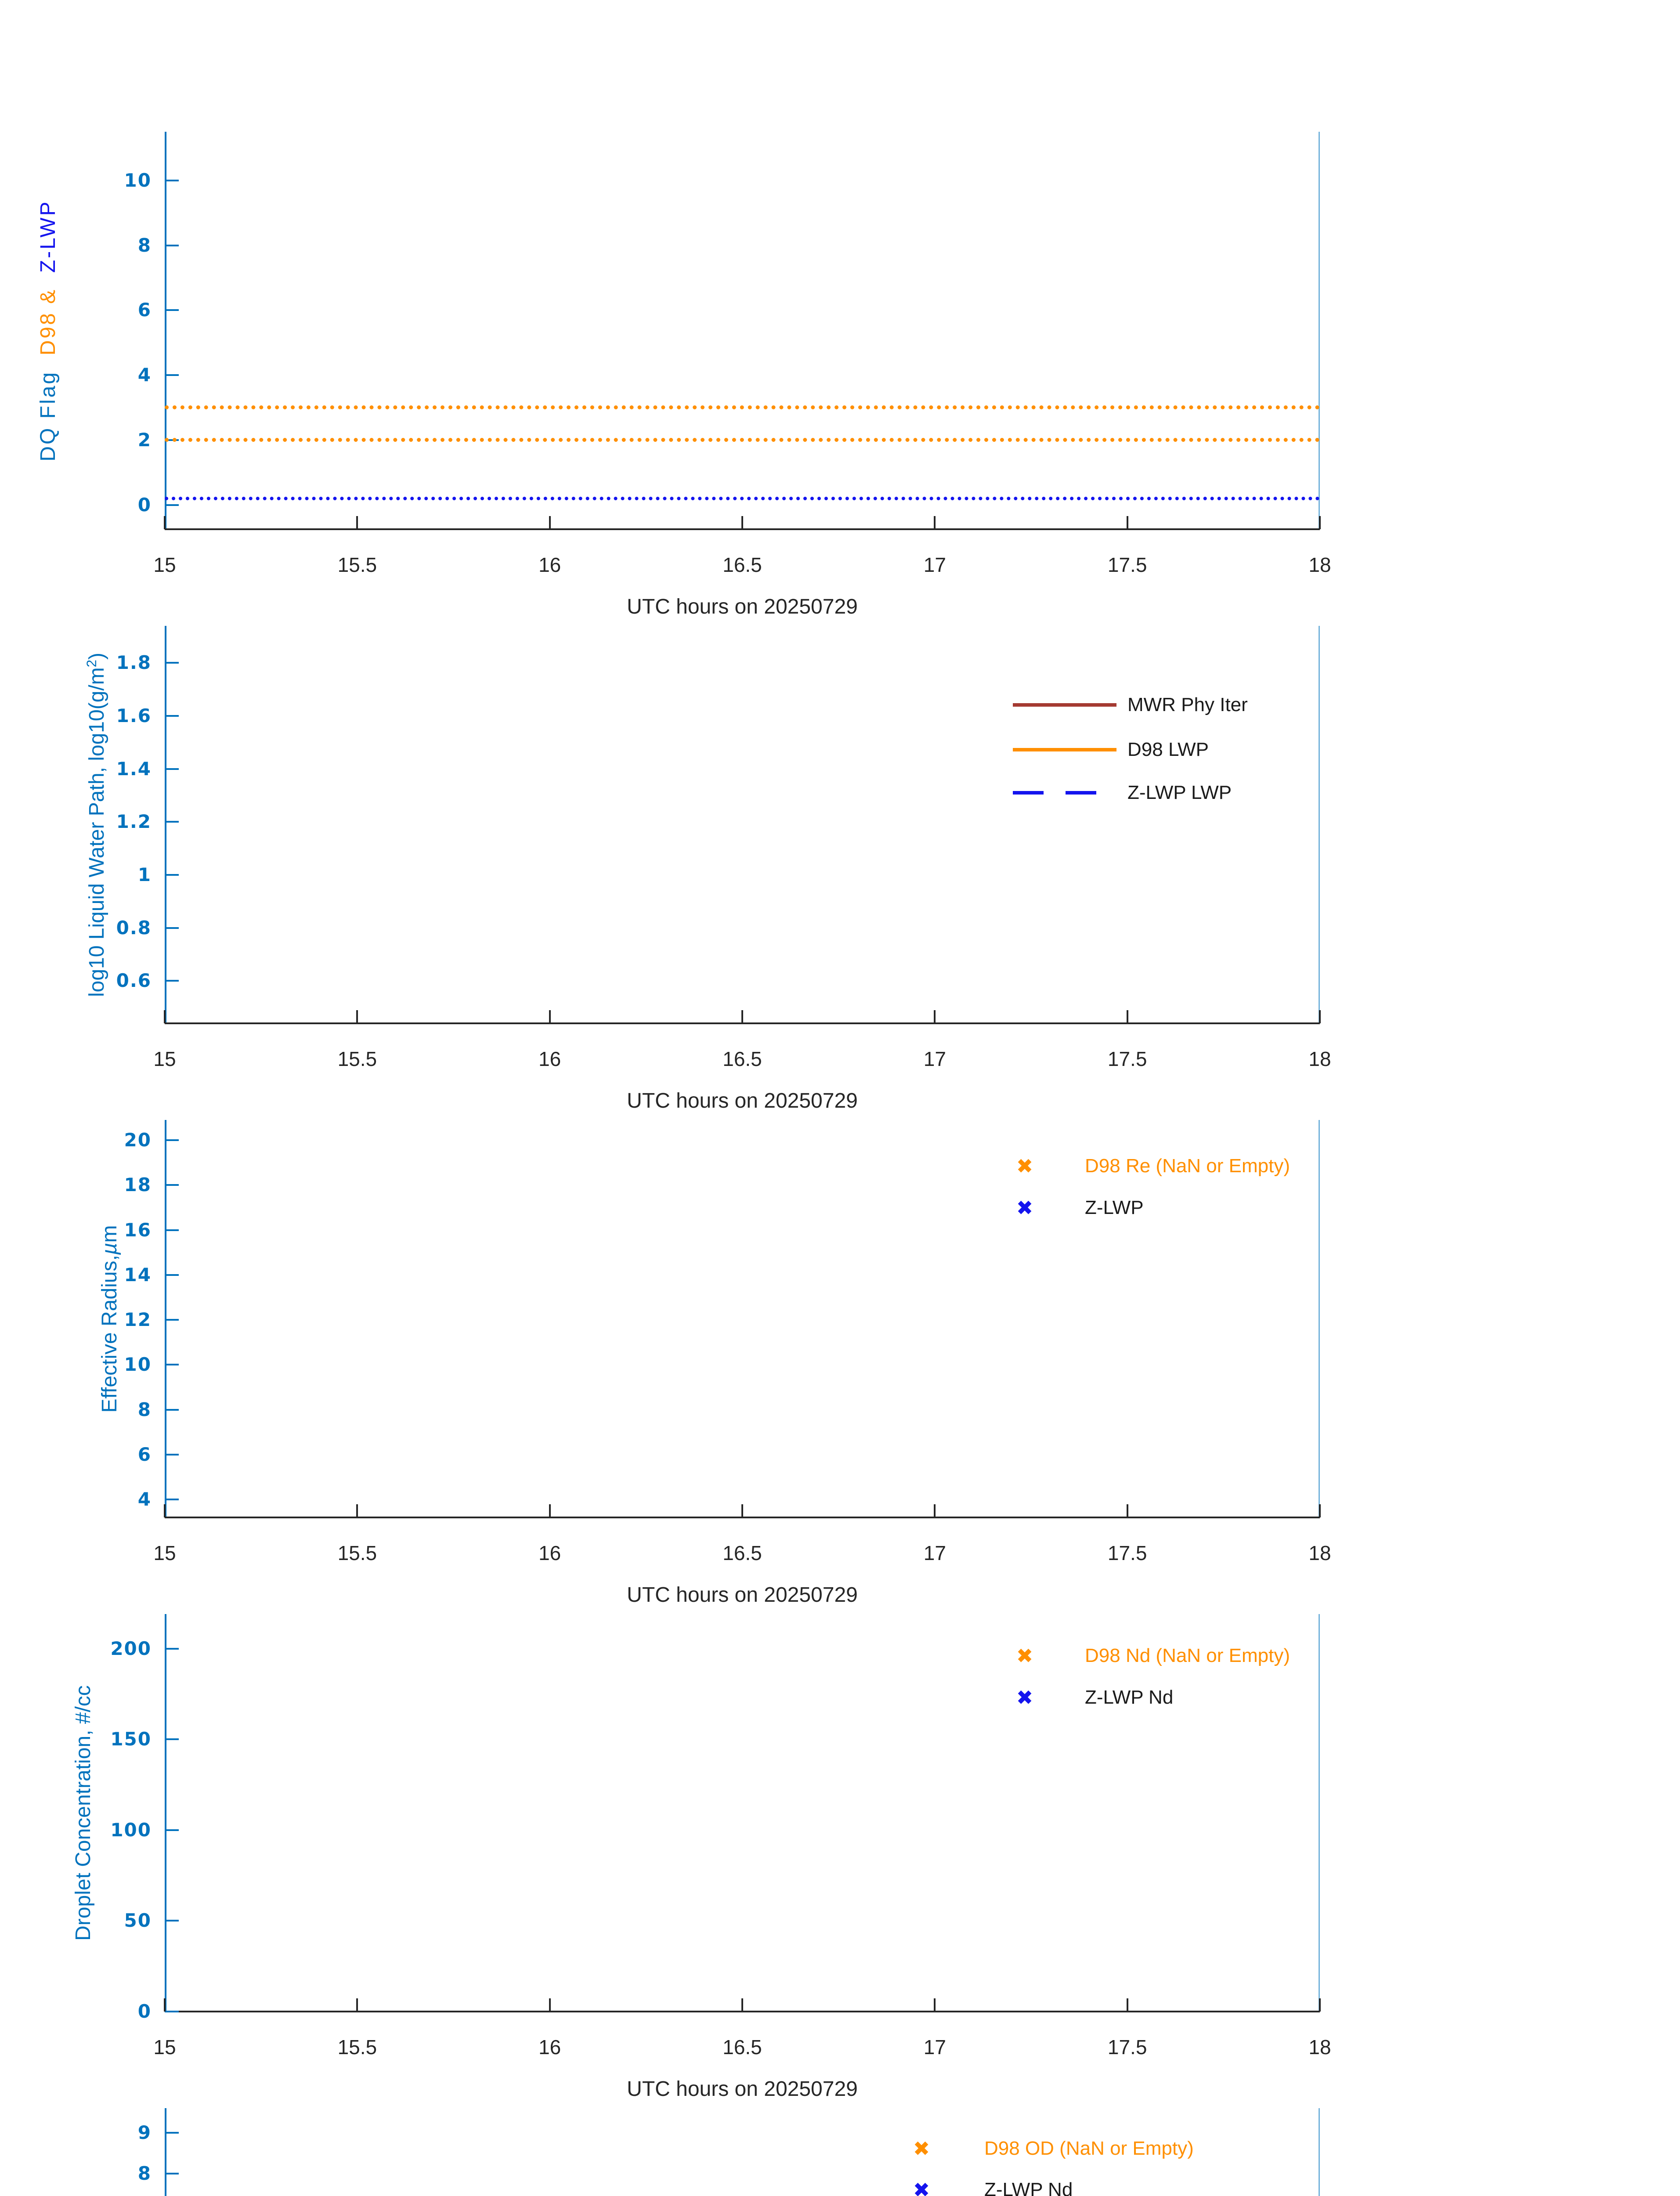 This screenshot has height=2196, width=1680. What do you see at coordinates (144, 1454) in the screenshot?
I see `y-tick-label: 6` at bounding box center [144, 1454].